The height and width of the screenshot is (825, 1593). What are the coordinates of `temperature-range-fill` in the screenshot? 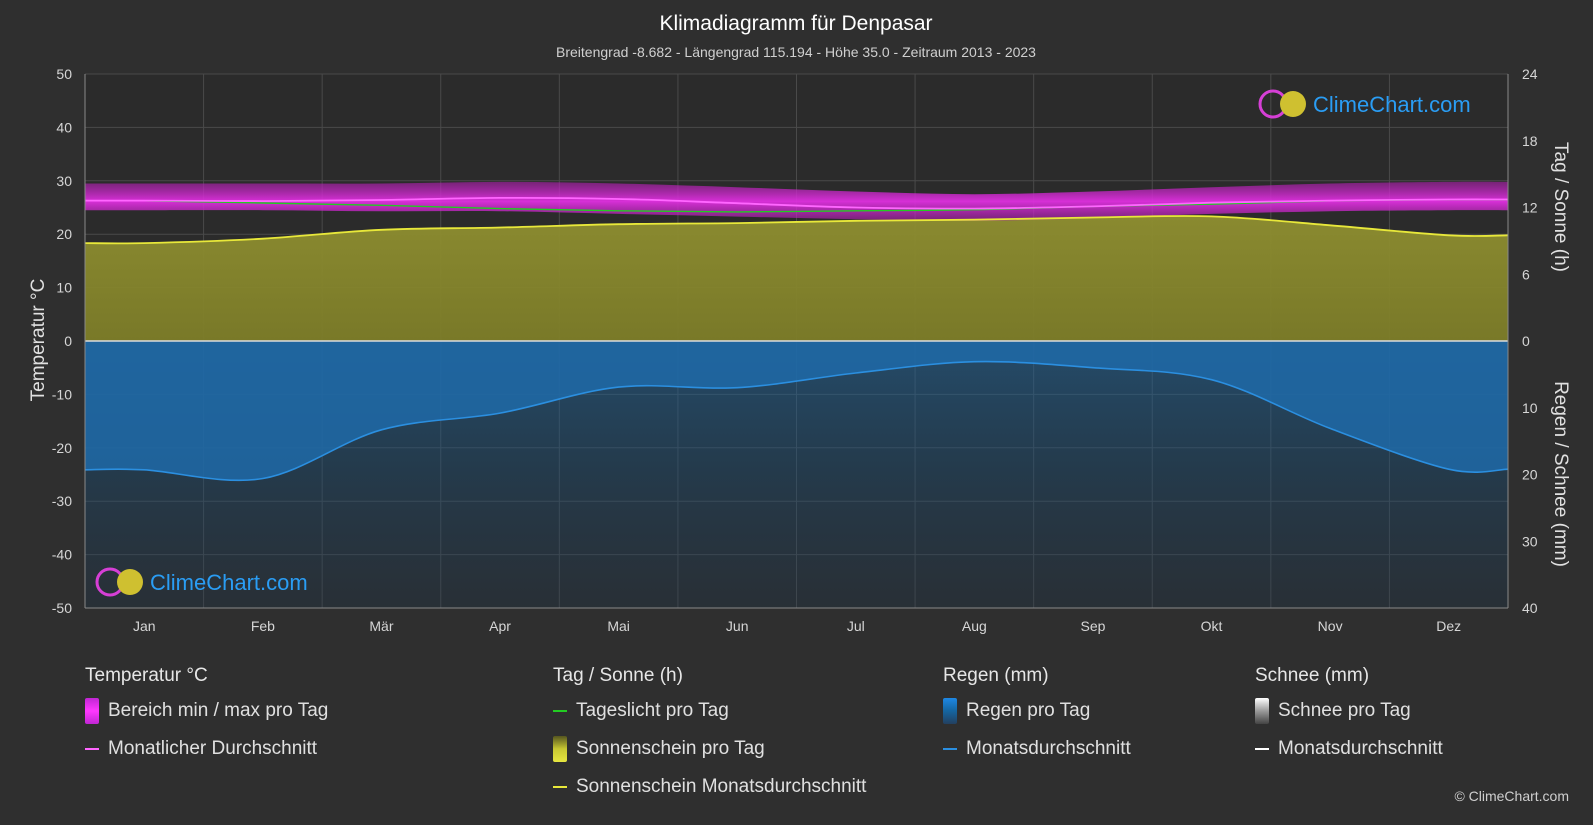 It's located at (796, 201).